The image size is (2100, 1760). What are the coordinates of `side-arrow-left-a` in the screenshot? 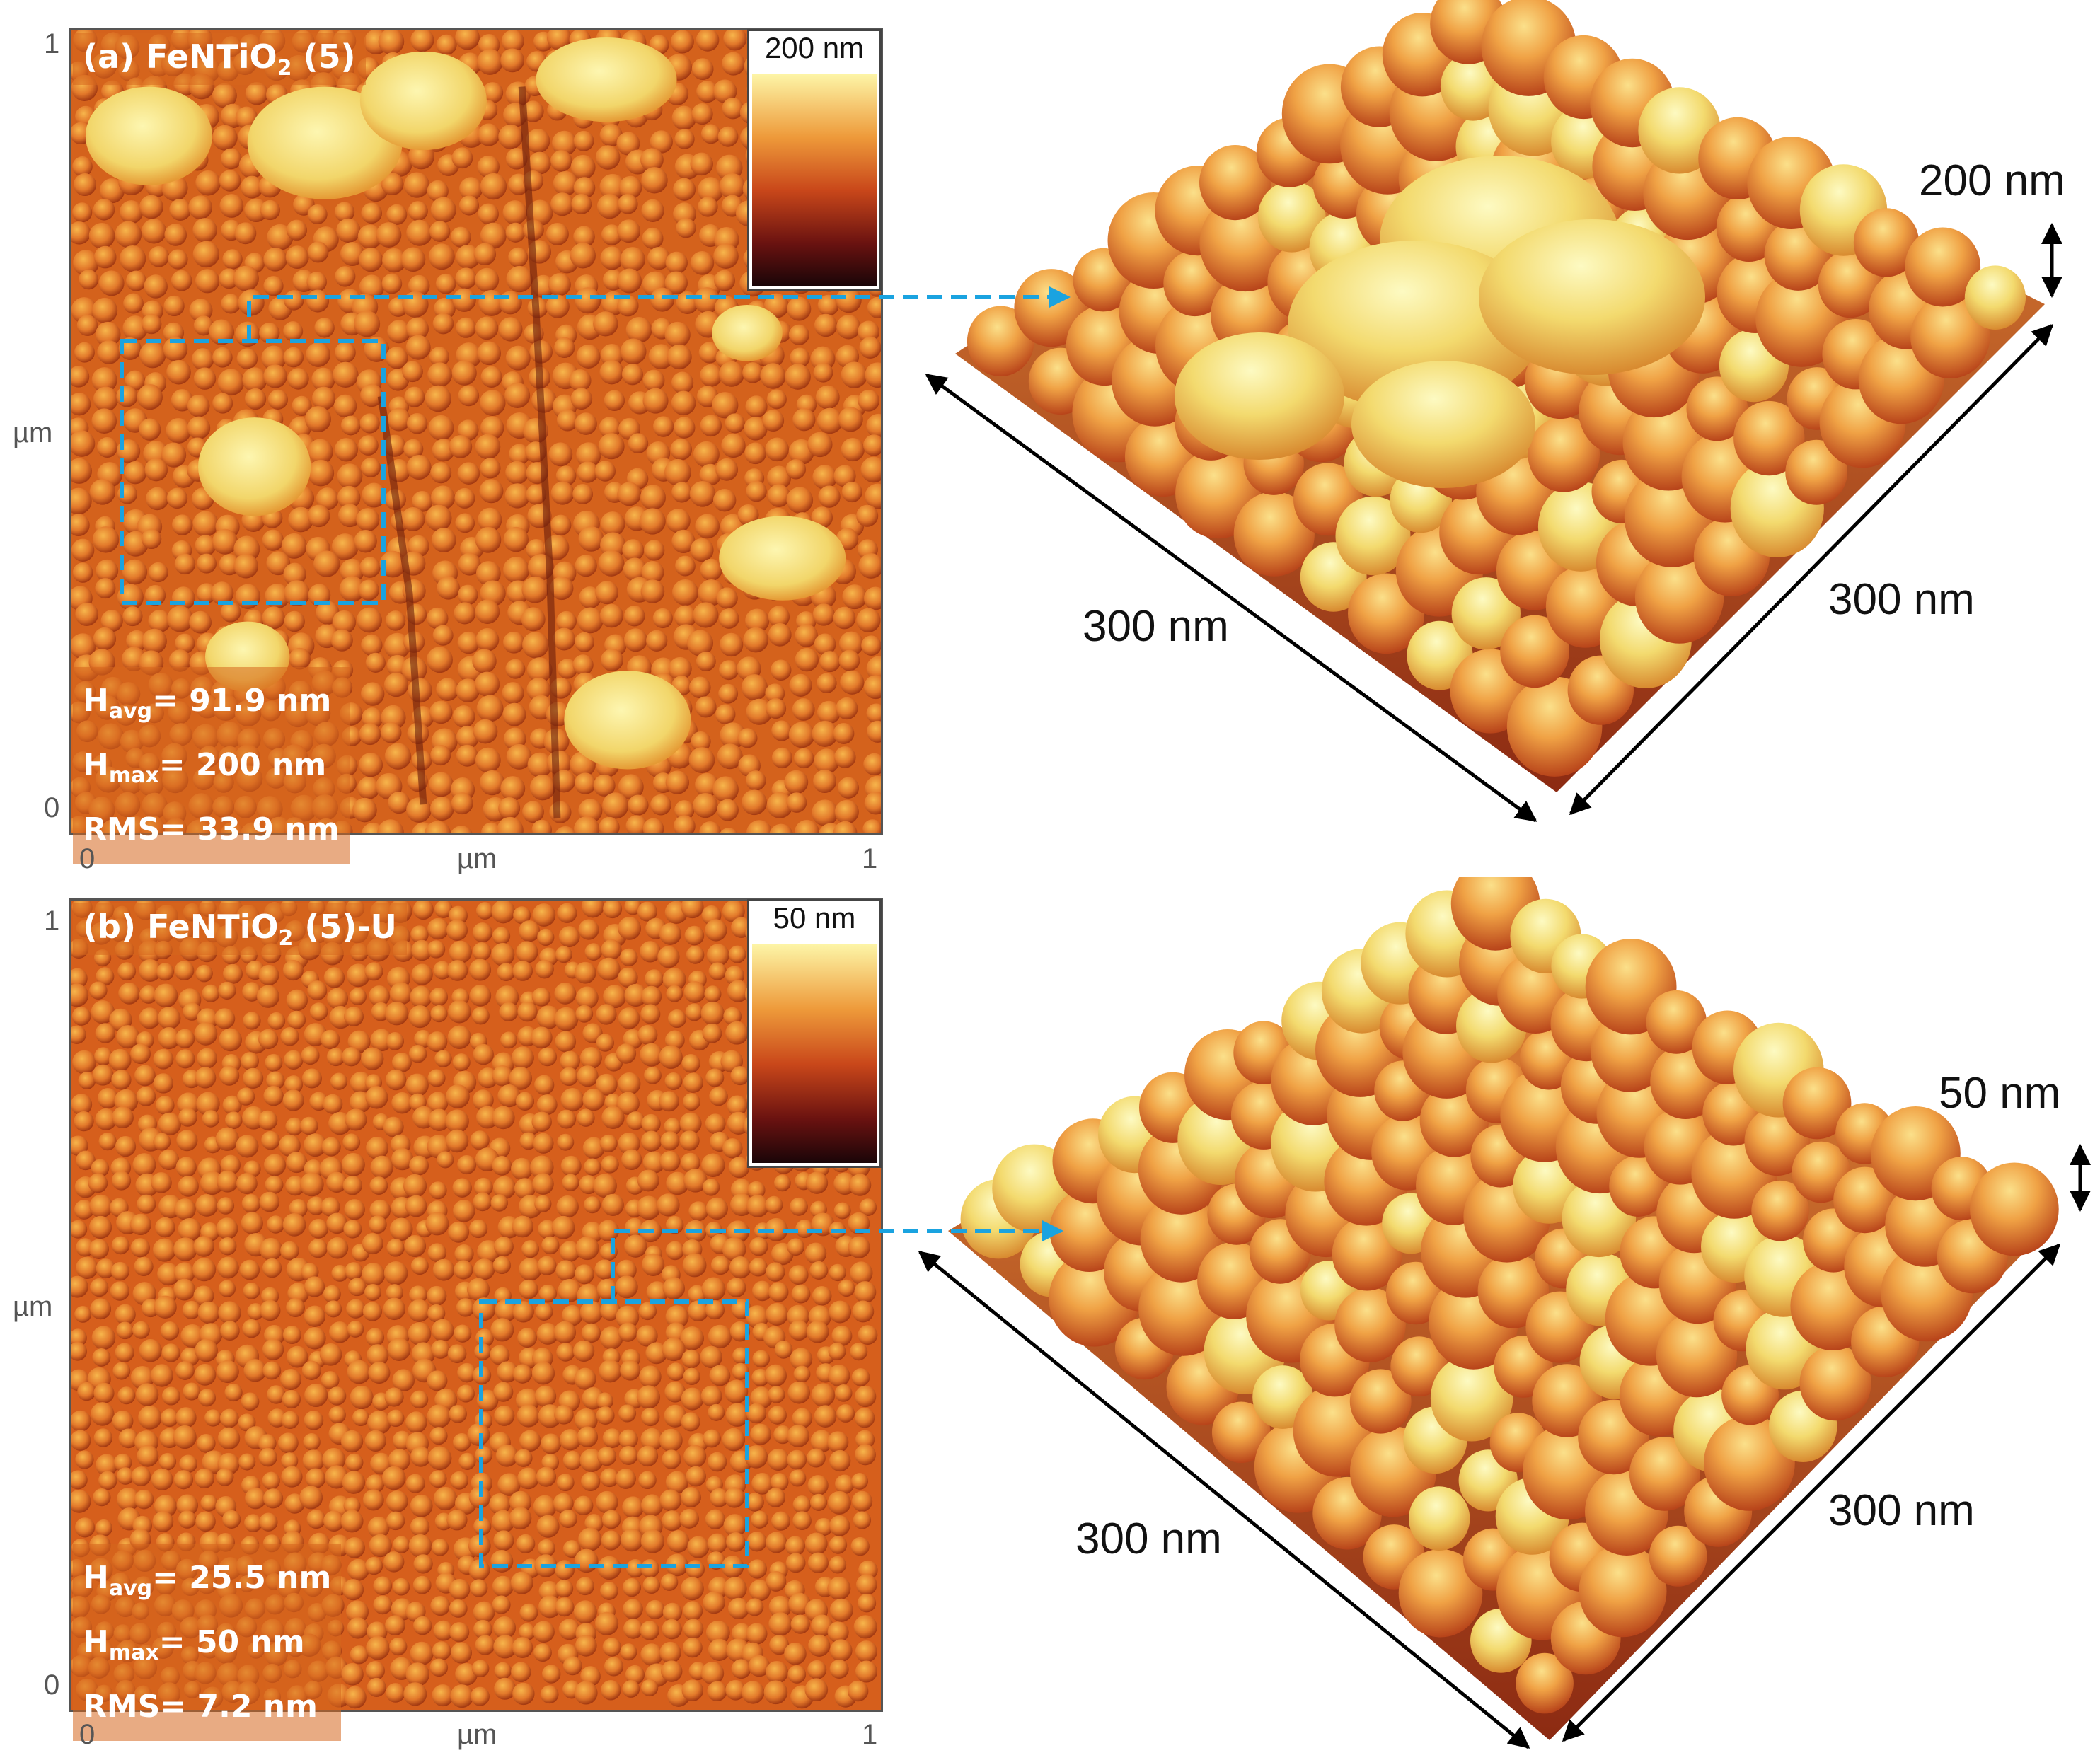 It's located at (1231, 598).